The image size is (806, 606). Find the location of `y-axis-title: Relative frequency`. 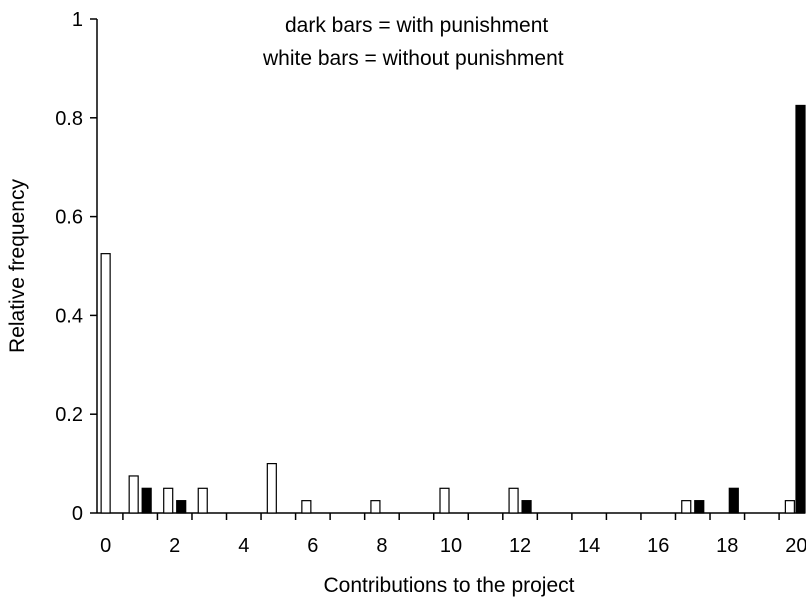

y-axis-title: Relative frequency is located at coordinates (17, 266).